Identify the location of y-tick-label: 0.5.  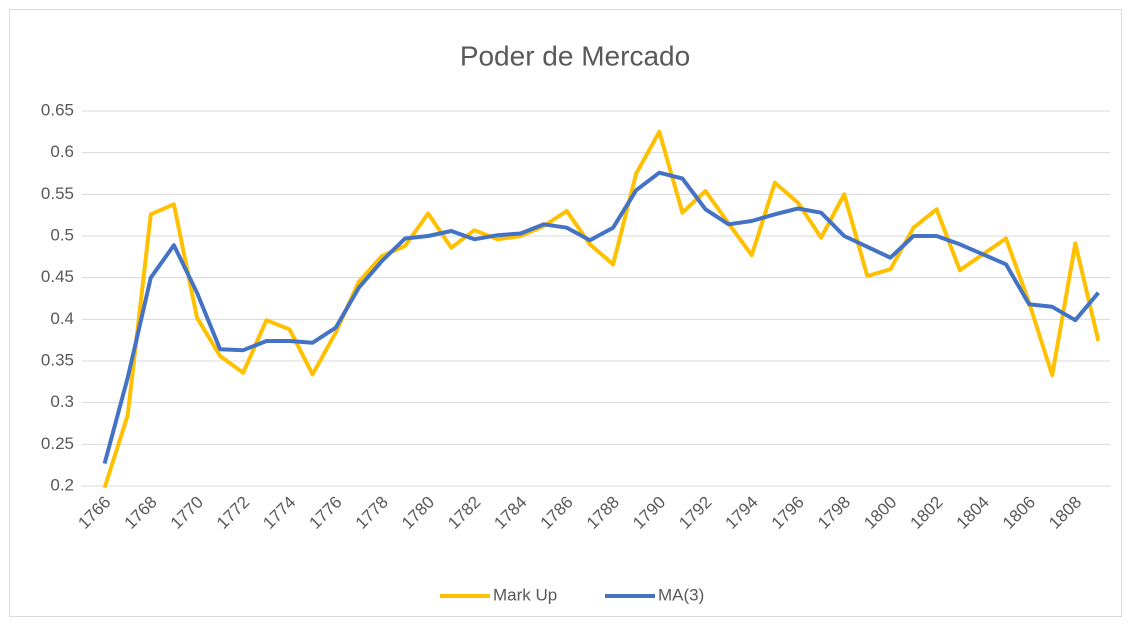
(62, 234).